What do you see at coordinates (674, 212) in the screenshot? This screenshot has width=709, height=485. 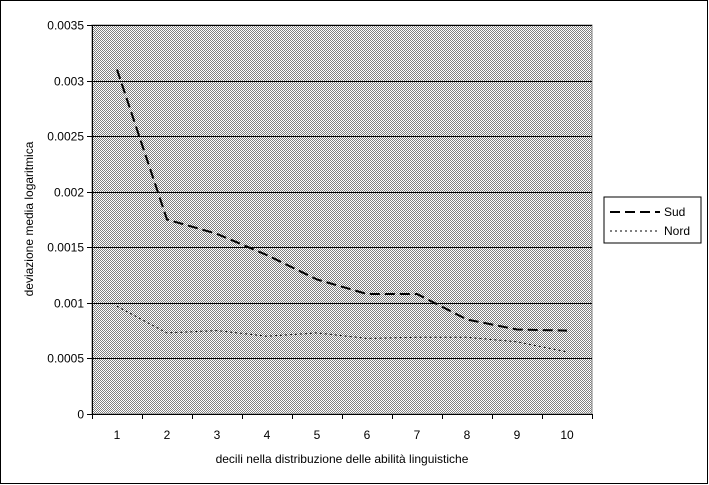 I see `legend-label-sud: Sud` at bounding box center [674, 212].